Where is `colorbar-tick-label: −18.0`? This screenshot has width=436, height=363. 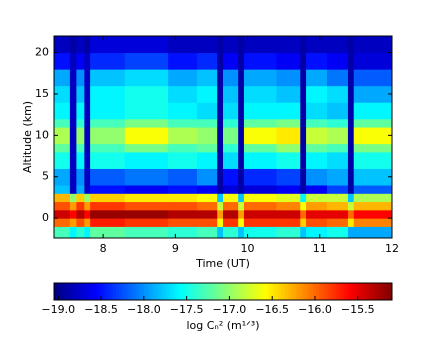
colorbar-tick-label: −18.0 is located at coordinates (144, 309).